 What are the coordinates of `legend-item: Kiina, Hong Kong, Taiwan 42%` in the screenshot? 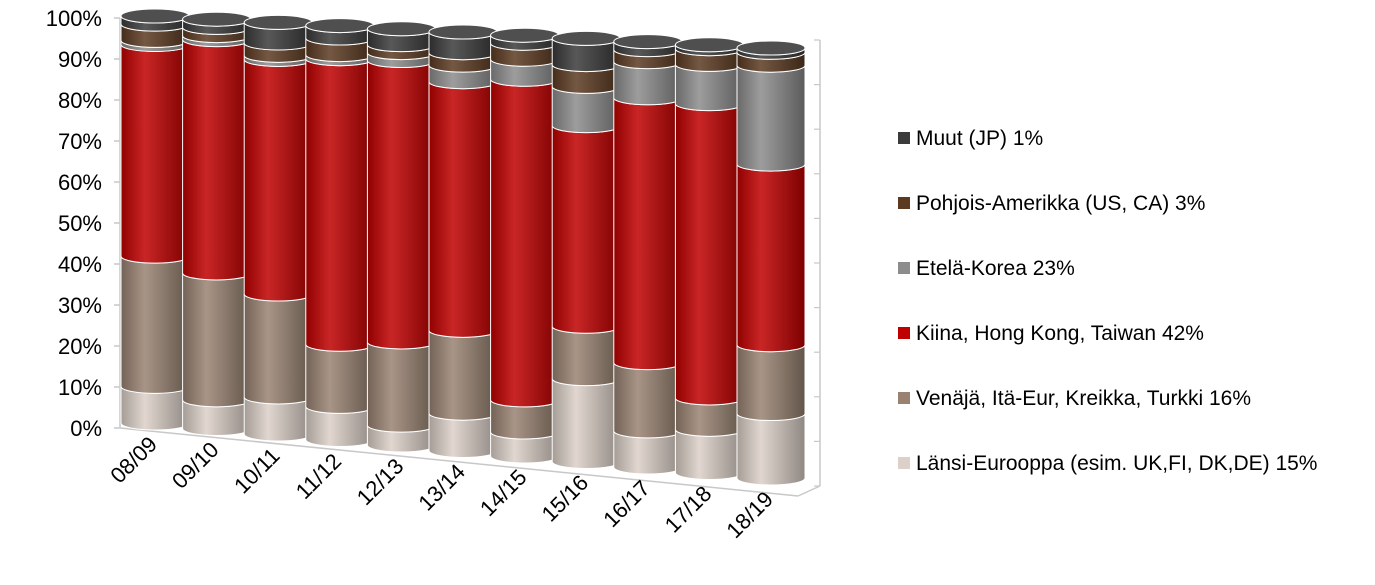 It's located at (1133, 333).